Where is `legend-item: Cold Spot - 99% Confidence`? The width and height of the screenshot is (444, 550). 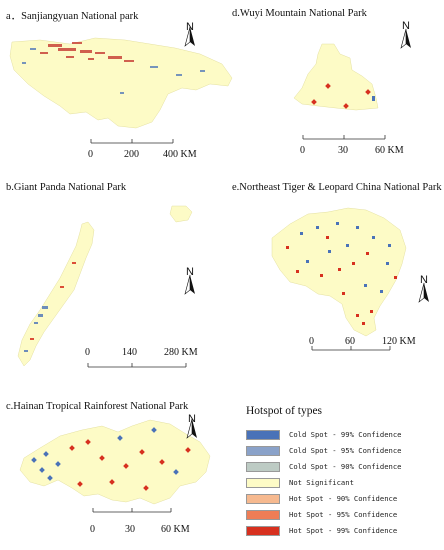 legend-item: Cold Spot - 99% Confidence is located at coordinates (324, 434).